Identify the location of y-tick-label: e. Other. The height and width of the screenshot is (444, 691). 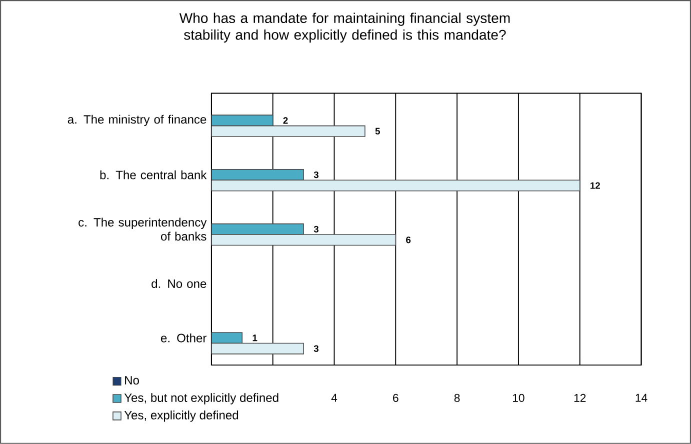
(183, 337).